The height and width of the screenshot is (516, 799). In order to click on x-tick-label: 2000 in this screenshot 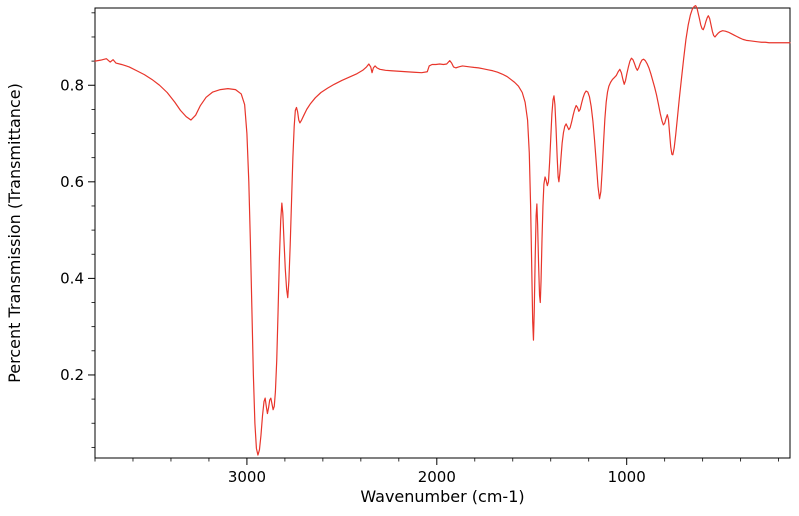, I will do `click(437, 477)`.